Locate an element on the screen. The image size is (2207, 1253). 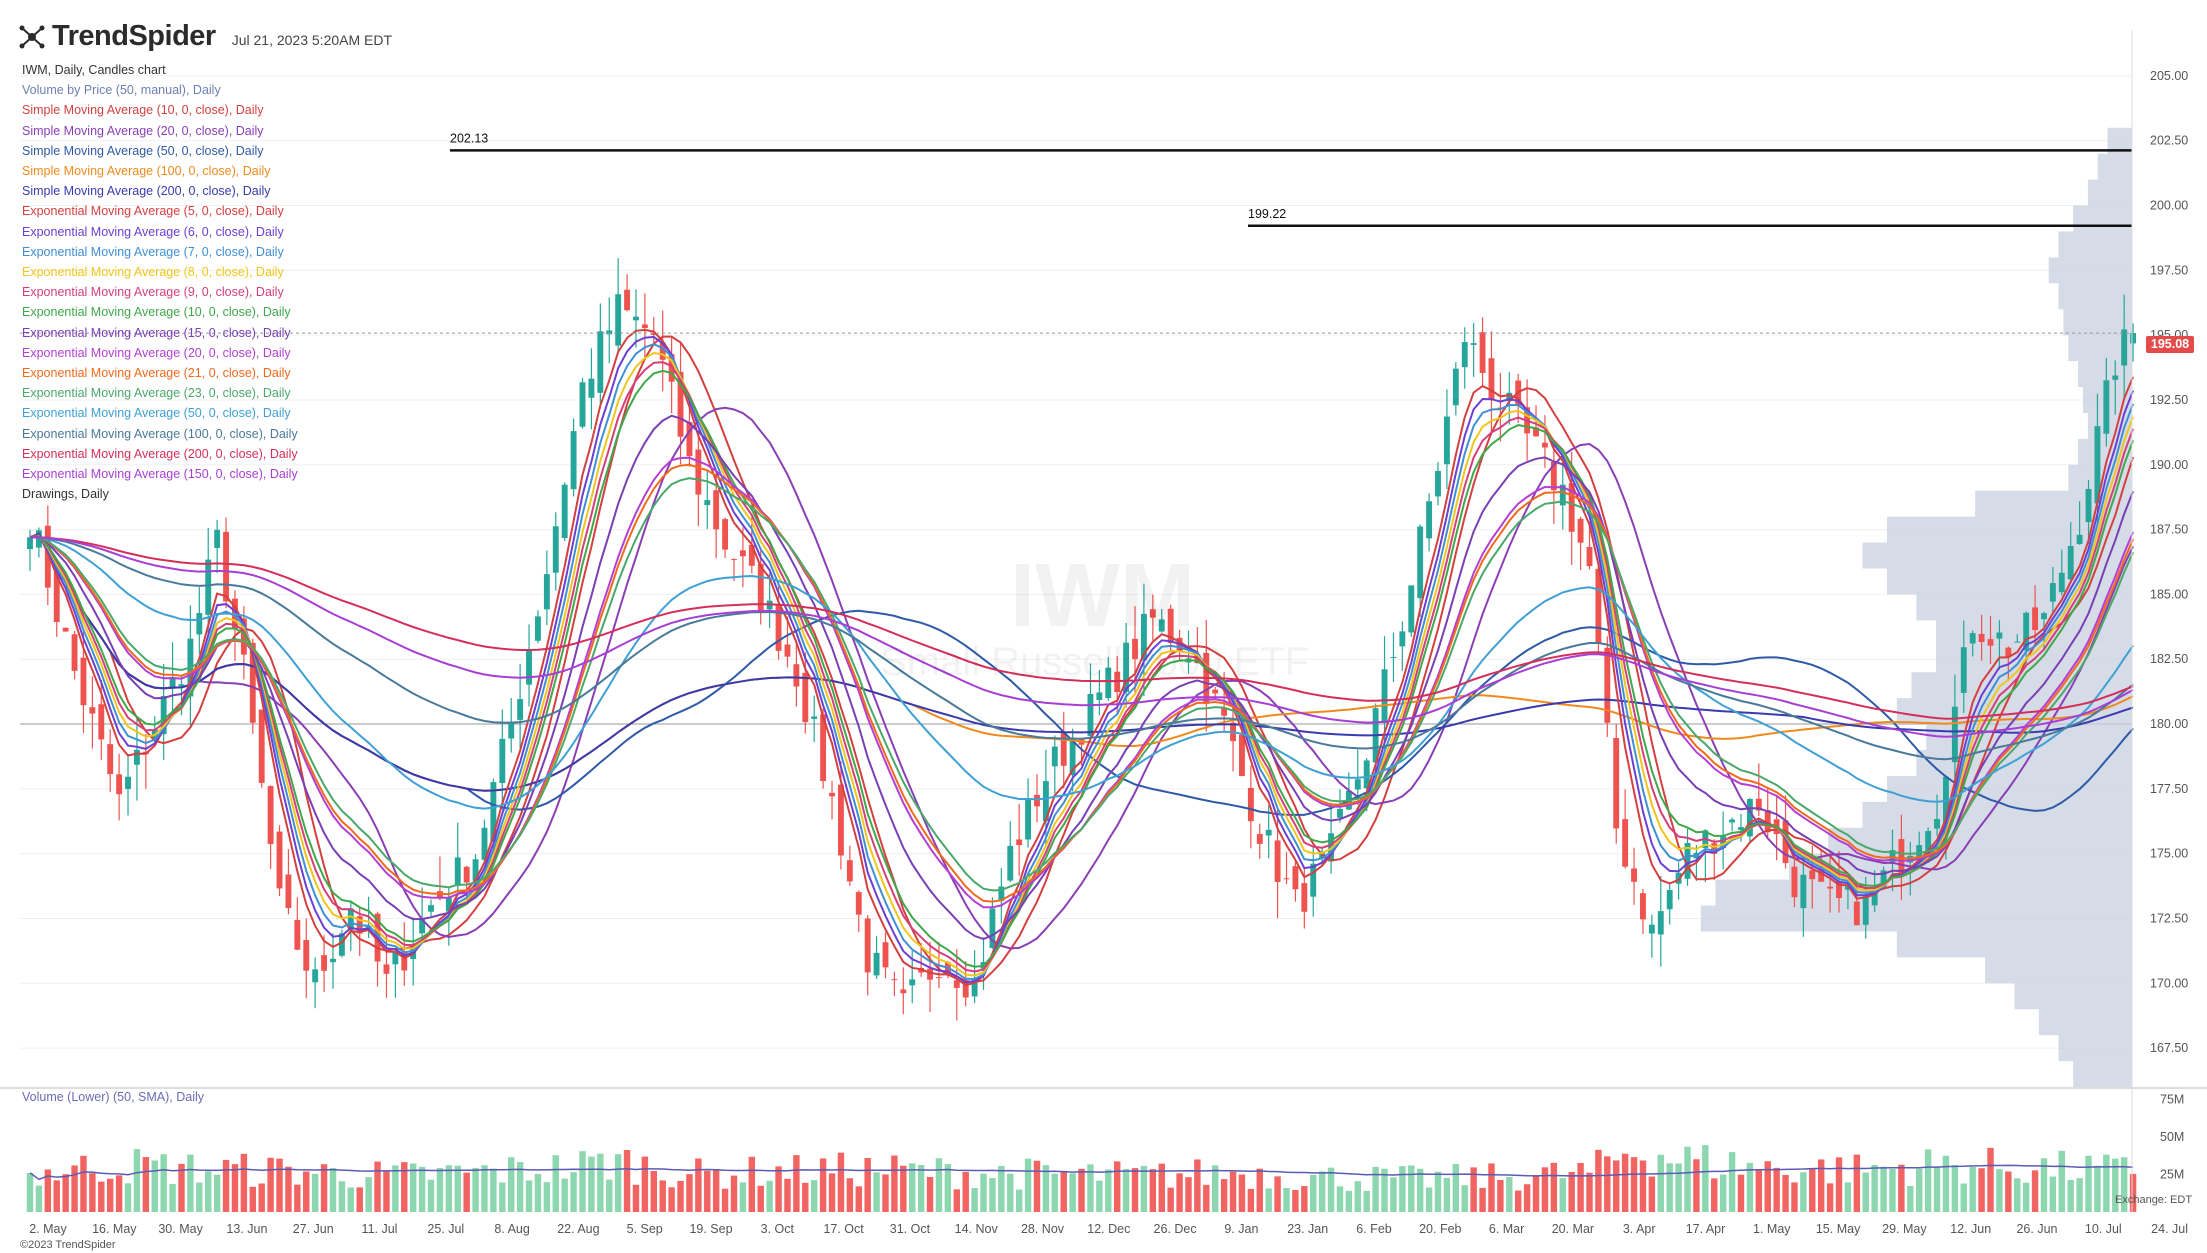
horizontal-line-label: 199.22 is located at coordinates (1267, 214).